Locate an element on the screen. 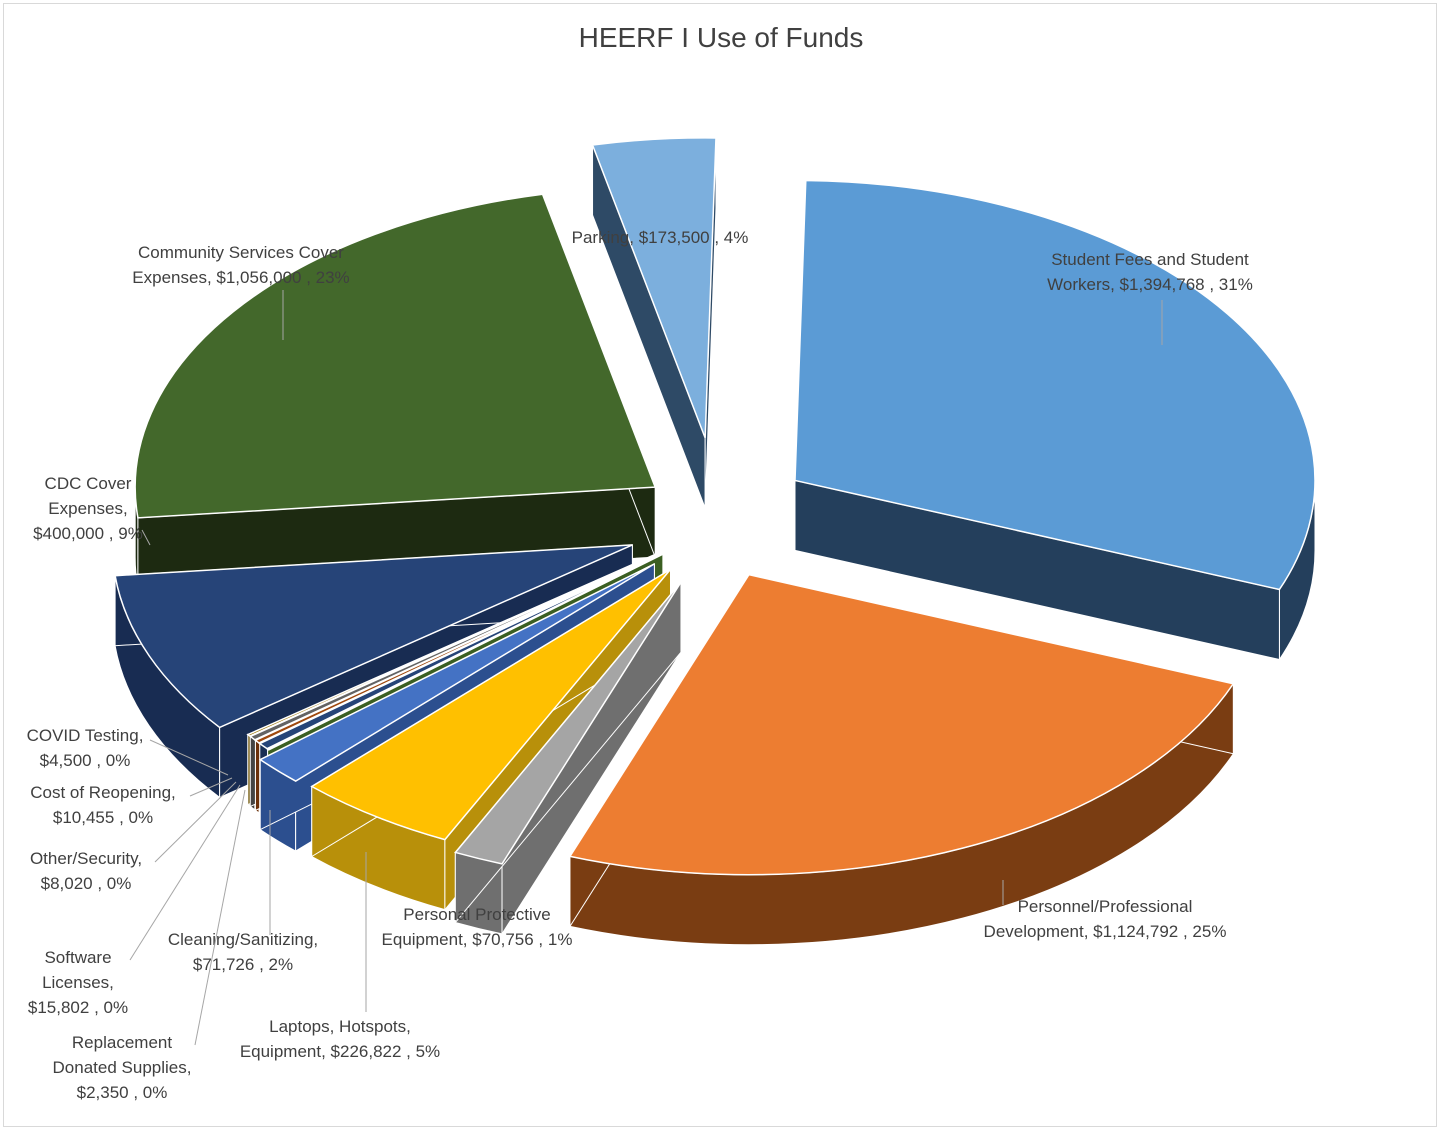 The width and height of the screenshot is (1442, 1131). data-label: Cost of Reopening, $10,455 , 0% is located at coordinates (103, 805).